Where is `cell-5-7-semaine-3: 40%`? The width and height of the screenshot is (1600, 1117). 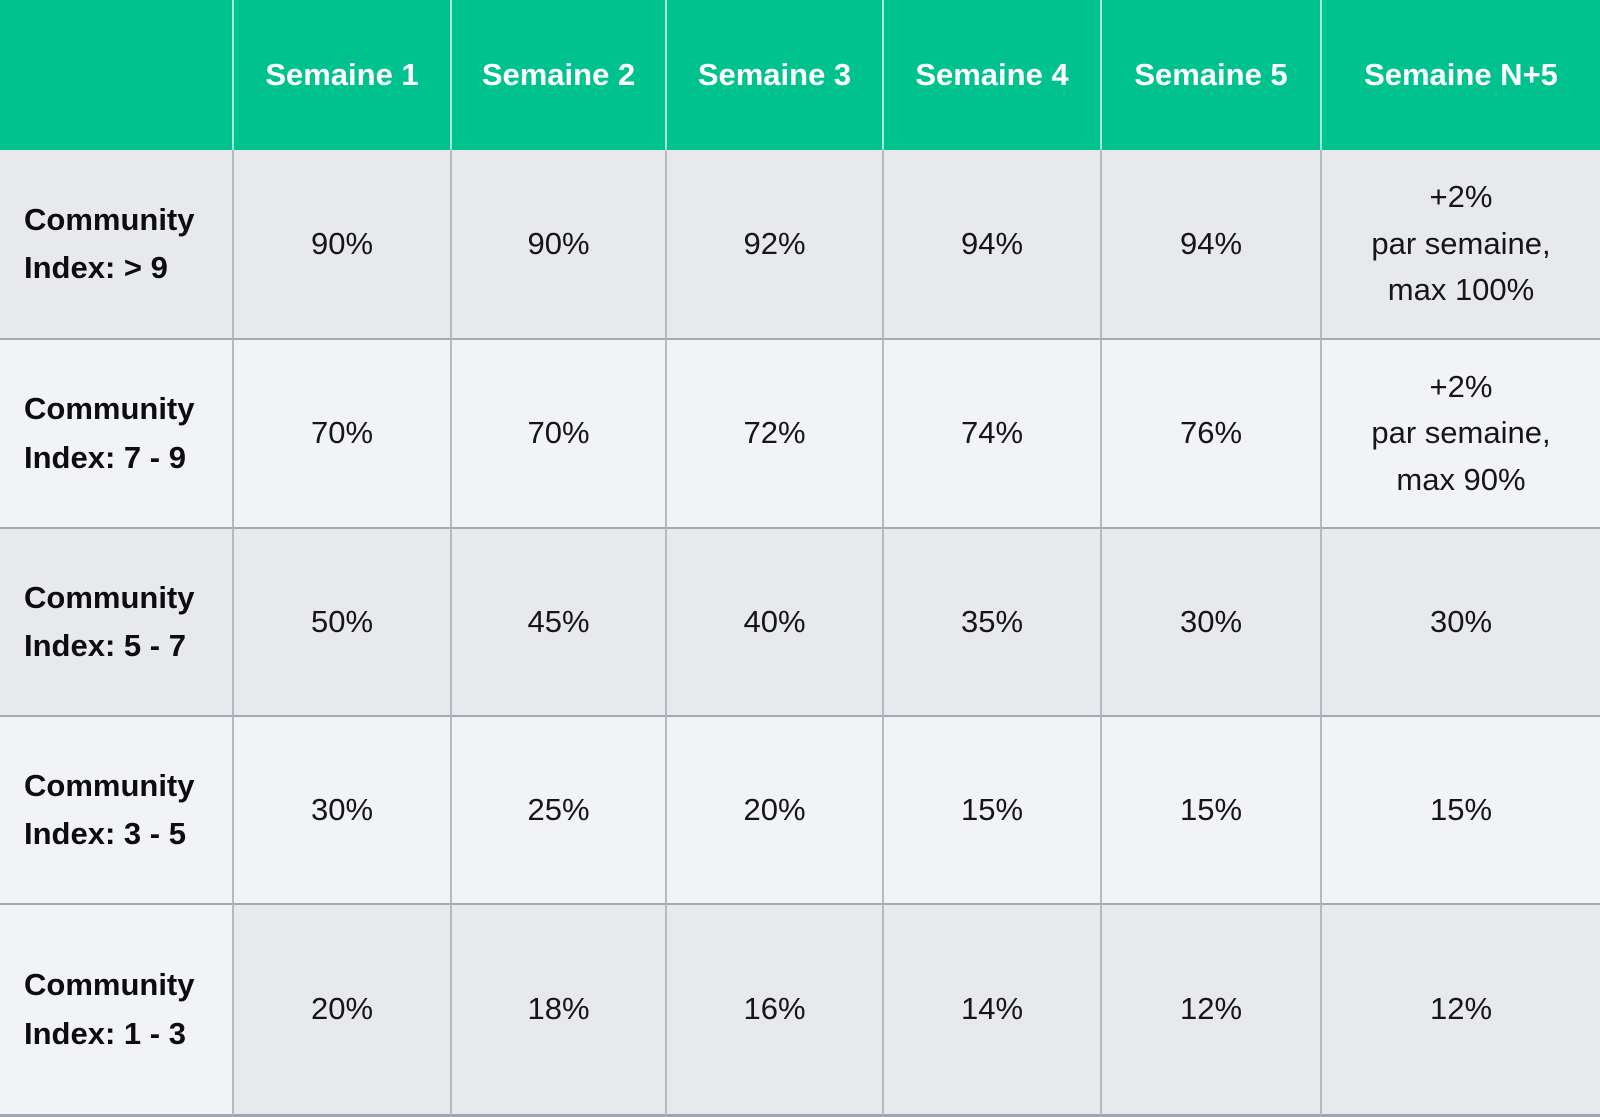 cell-5-7-semaine-3: 40% is located at coordinates (773, 621).